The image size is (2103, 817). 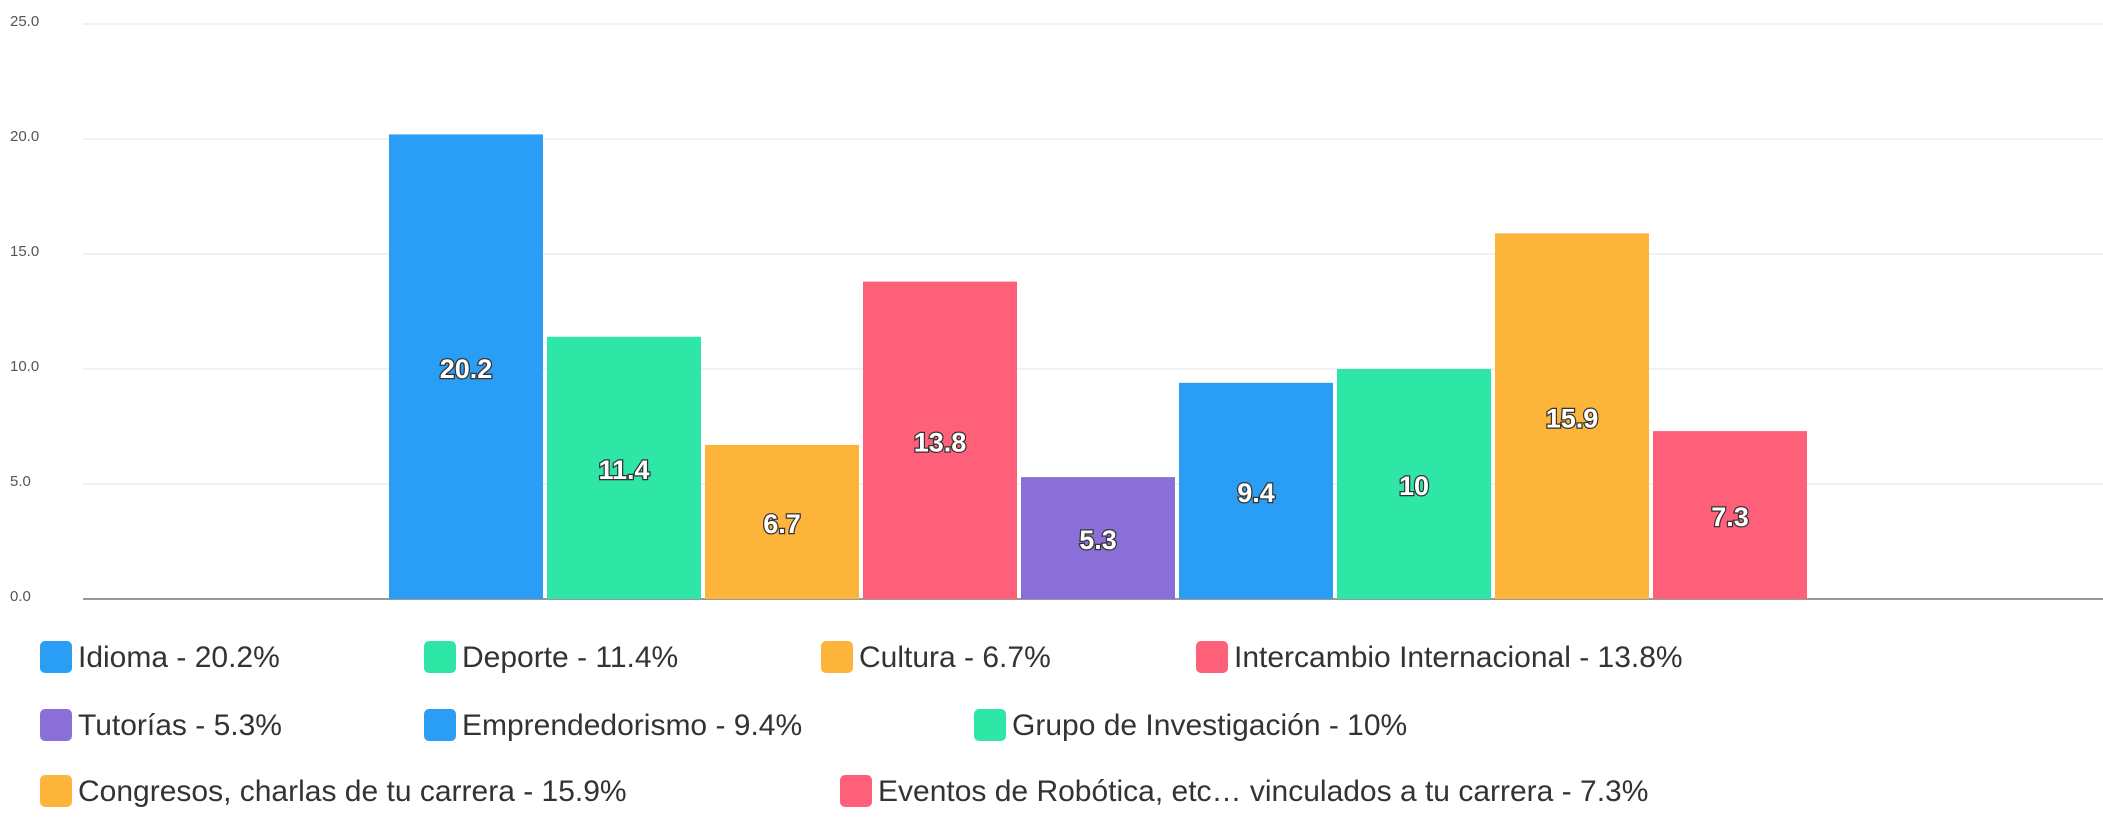 I want to click on legend-label: Idioma - 20.2%, so click(x=179, y=657).